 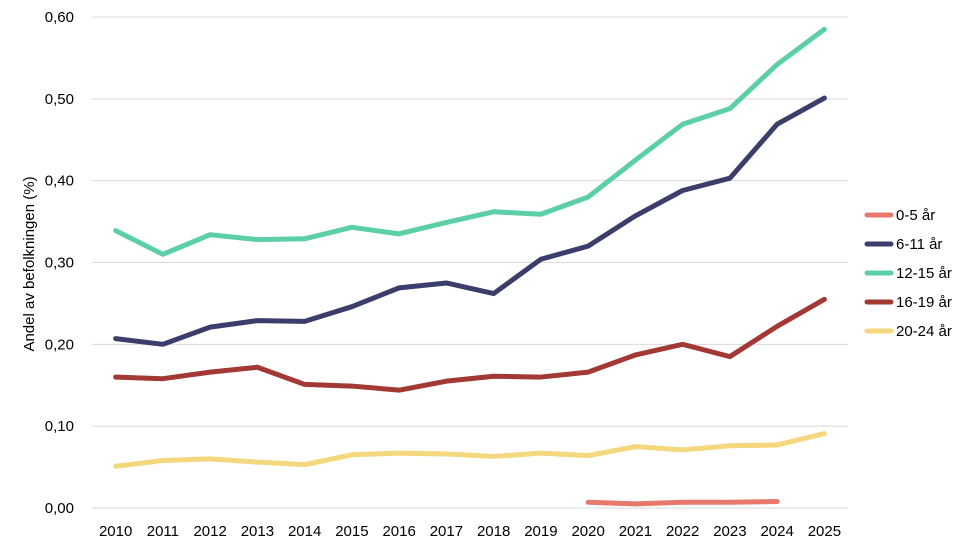 I want to click on y-axis-tick-labels: 0,00 0,10 0,20 0,30 0,40 0,50 0,60, so click(x=59, y=263).